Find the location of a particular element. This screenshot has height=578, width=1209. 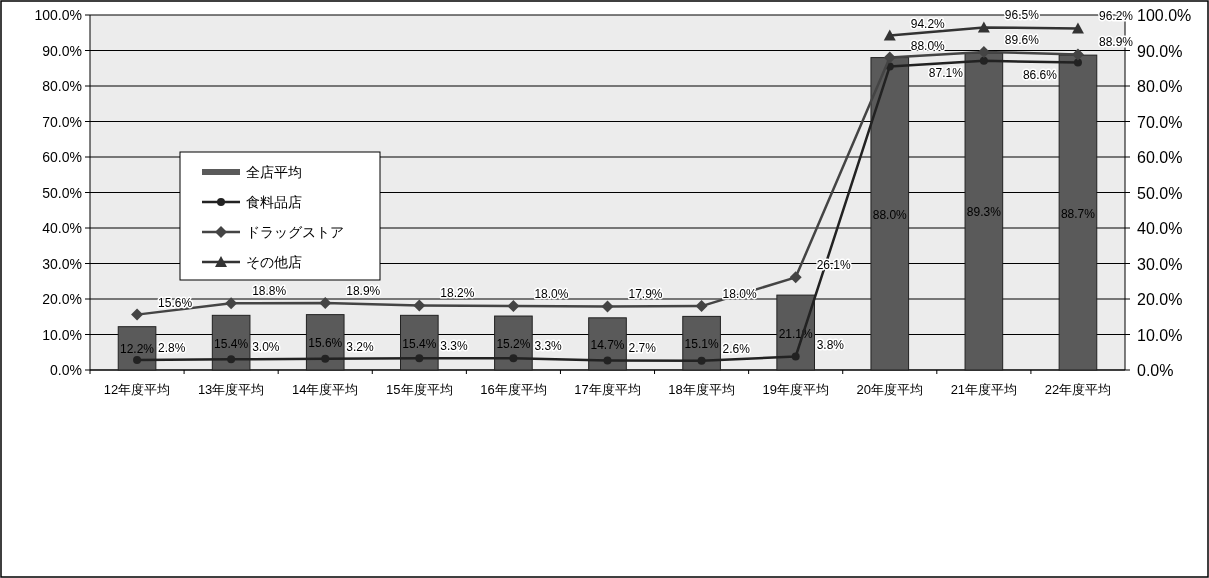

x-tick-label: 17年度平均 is located at coordinates (607, 389).